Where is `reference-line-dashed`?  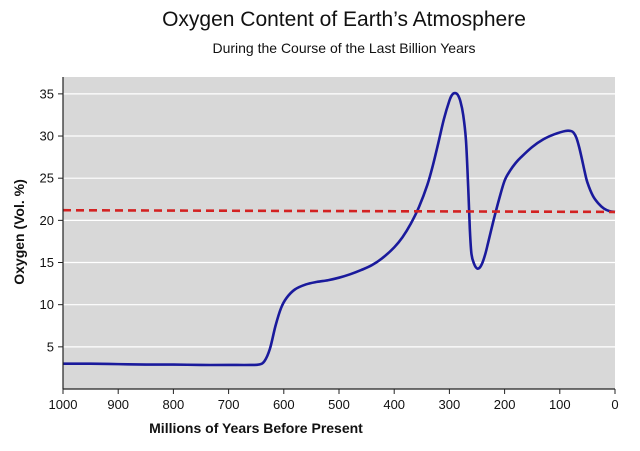 reference-line-dashed is located at coordinates (339, 211).